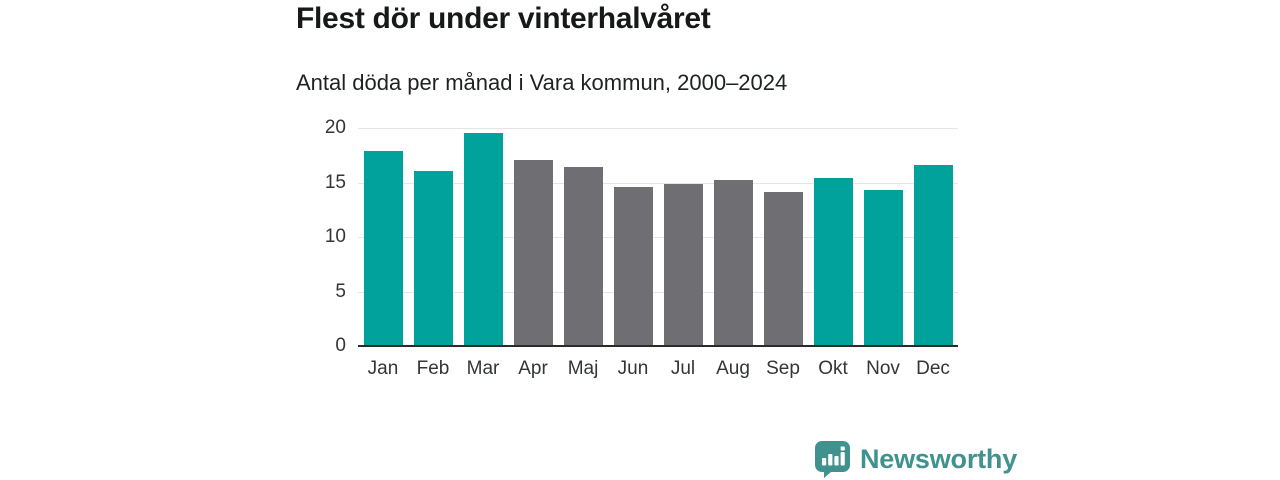 Image resolution: width=1280 pixels, height=480 pixels. I want to click on bar-slot-apr, so click(533, 237).